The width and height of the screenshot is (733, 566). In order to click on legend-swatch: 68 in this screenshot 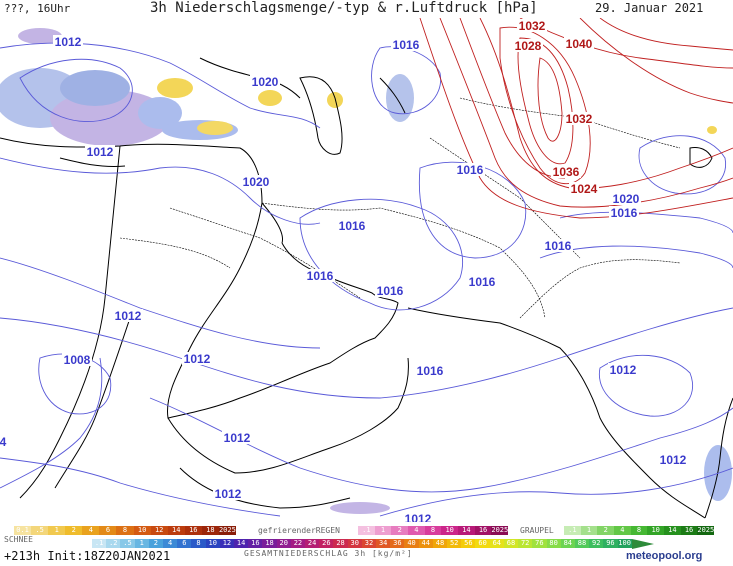, I will do `click(511, 543)`.